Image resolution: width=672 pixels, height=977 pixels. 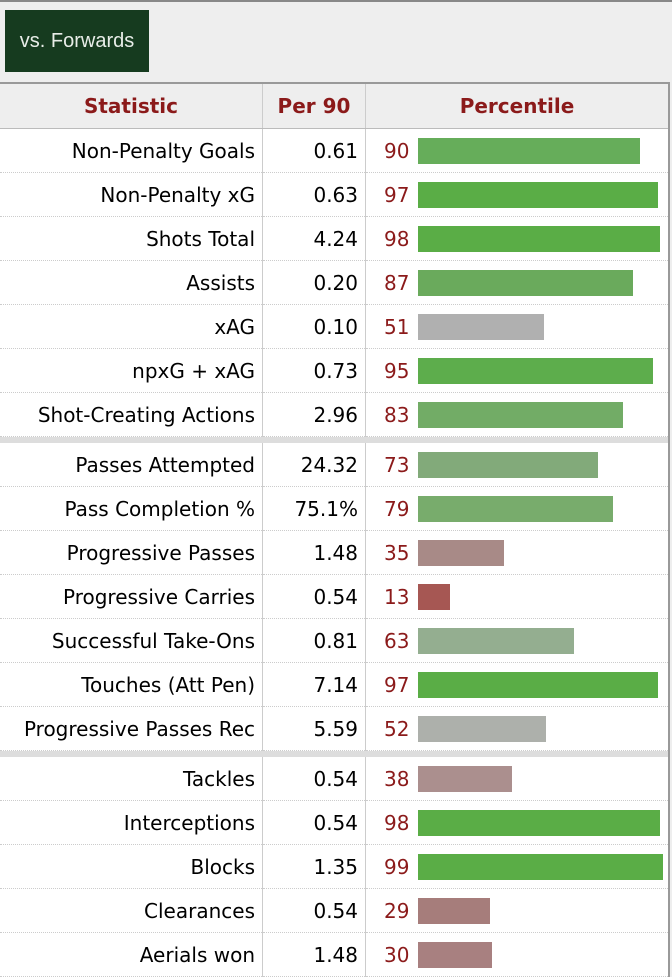 What do you see at coordinates (336, 1) in the screenshot?
I see `top-border` at bounding box center [336, 1].